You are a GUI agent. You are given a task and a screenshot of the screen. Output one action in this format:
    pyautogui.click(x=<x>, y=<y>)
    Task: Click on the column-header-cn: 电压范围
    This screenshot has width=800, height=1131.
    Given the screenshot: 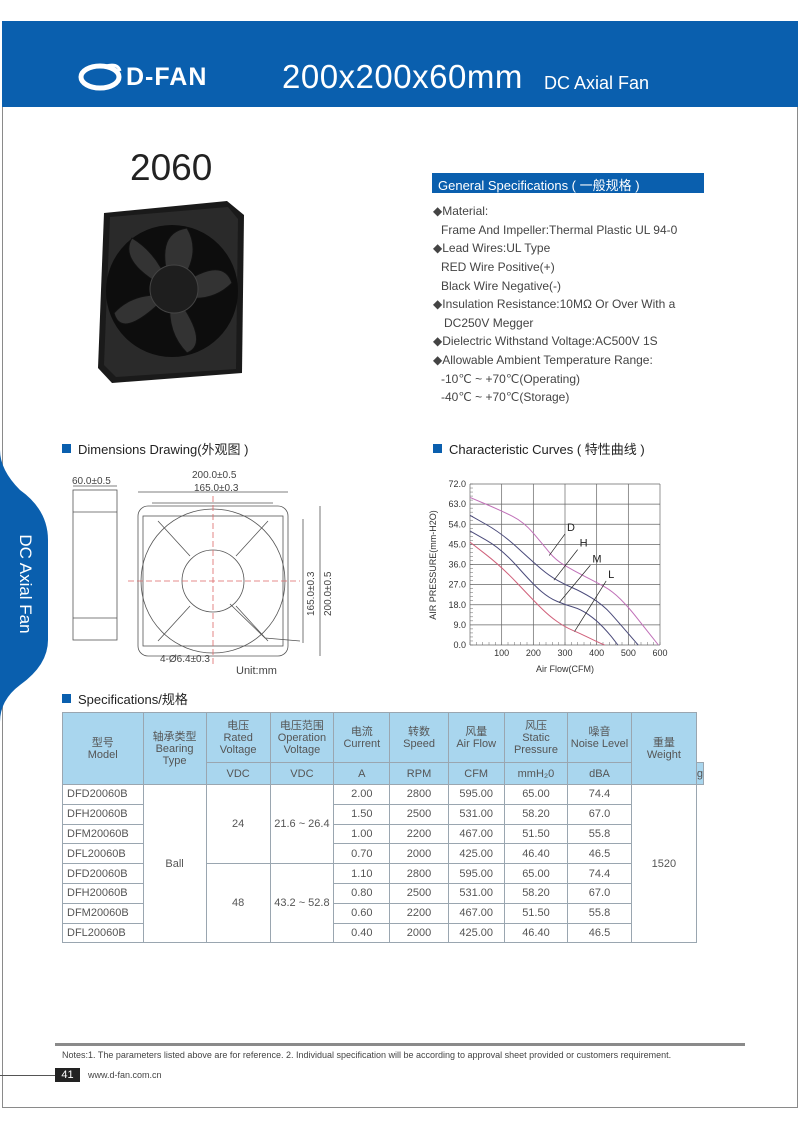 What is the action you would take?
    pyautogui.click(x=301, y=725)
    